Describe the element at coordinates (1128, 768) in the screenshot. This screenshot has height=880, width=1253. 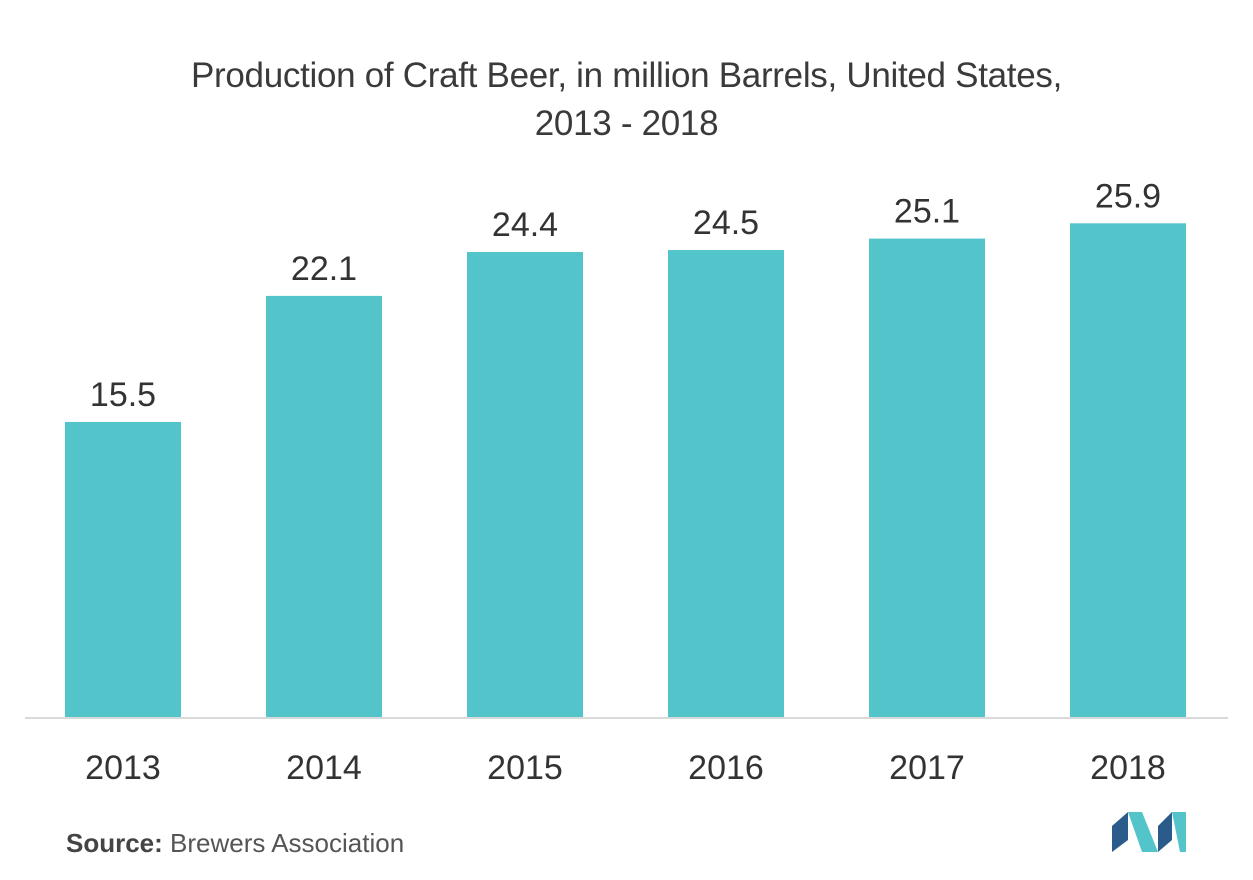
I see `x-tick-label-2018: 2018` at that location.